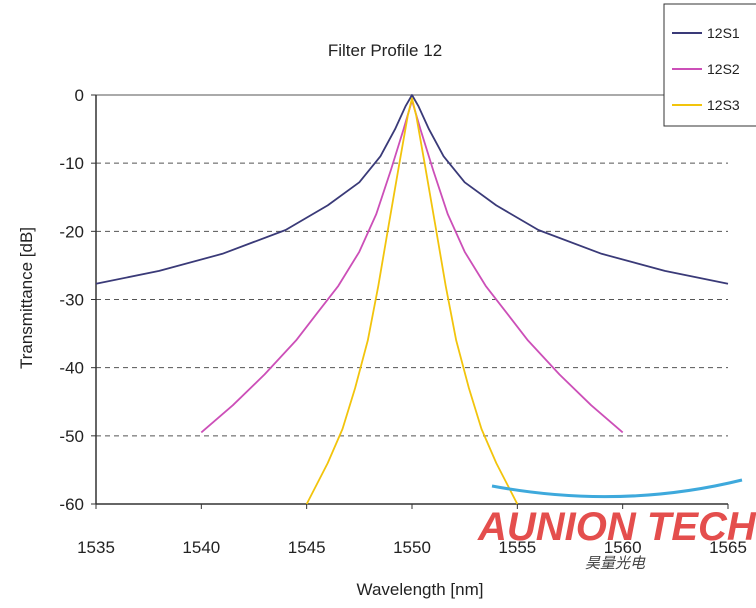  I want to click on x-tick-label: 1550, so click(412, 547).